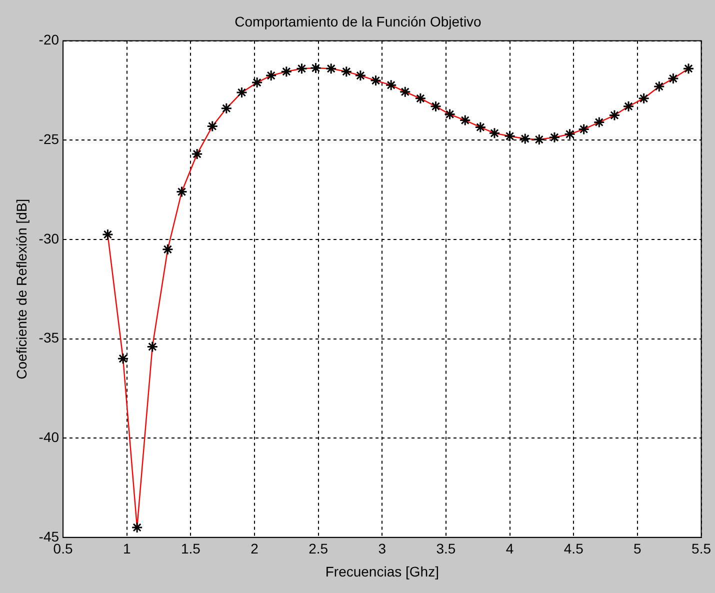 The height and width of the screenshot is (593, 715). What do you see at coordinates (21, 289) in the screenshot?
I see `y-axis-title: Coeficiente de Reflexión [dB]` at bounding box center [21, 289].